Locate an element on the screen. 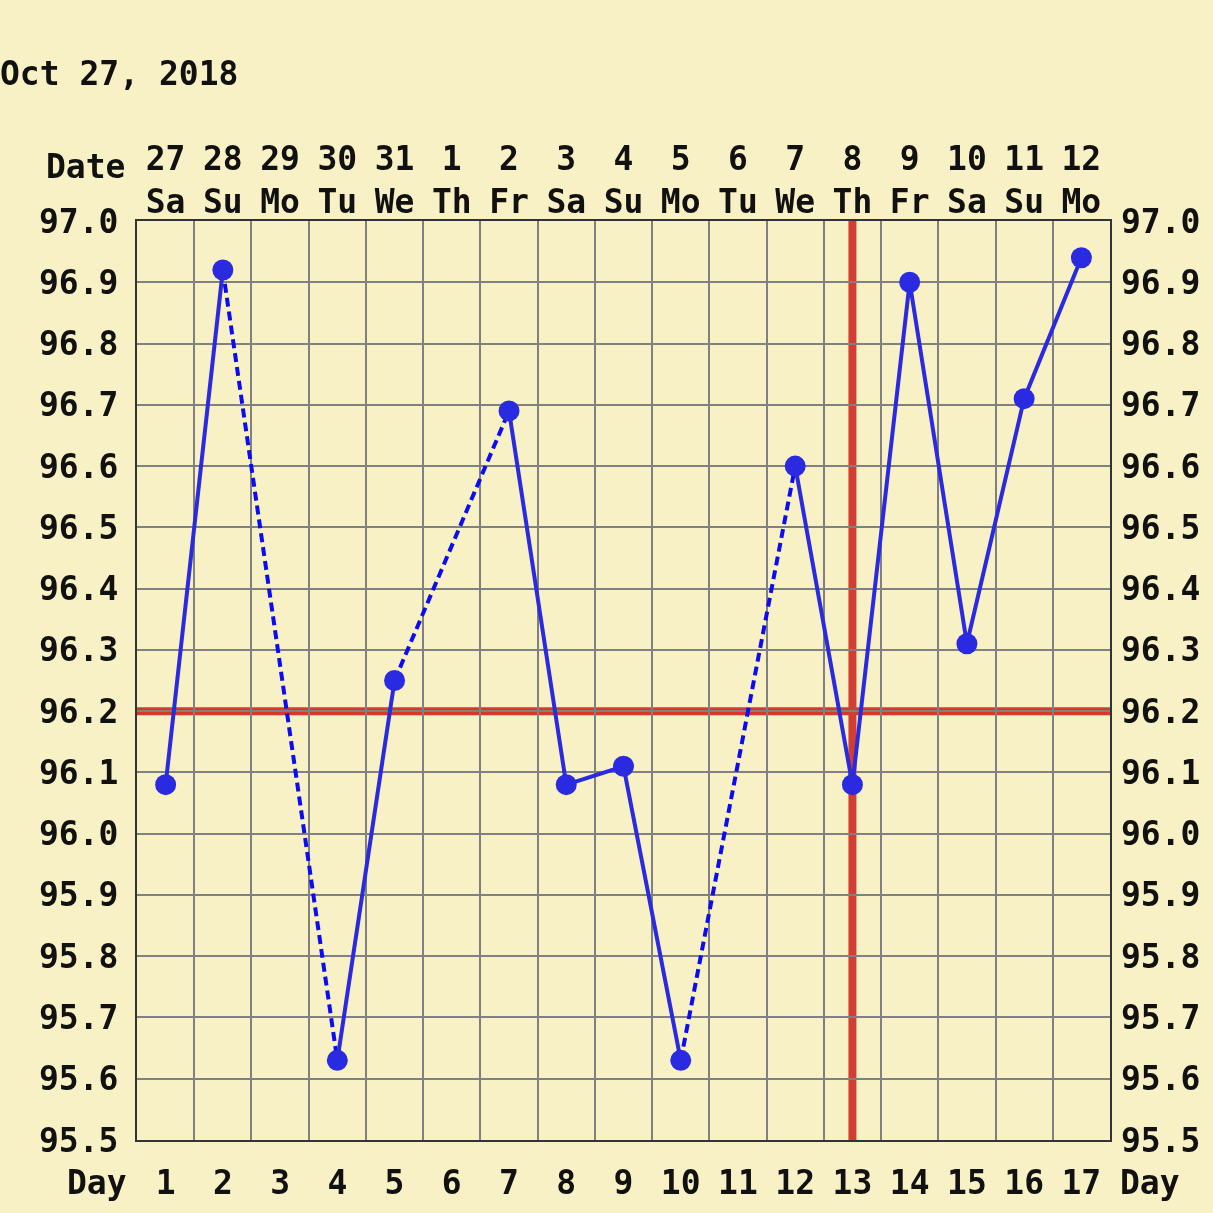 The width and height of the screenshot is (1213, 1213). y-tick-label: 96.7 is located at coordinates (78, 405).